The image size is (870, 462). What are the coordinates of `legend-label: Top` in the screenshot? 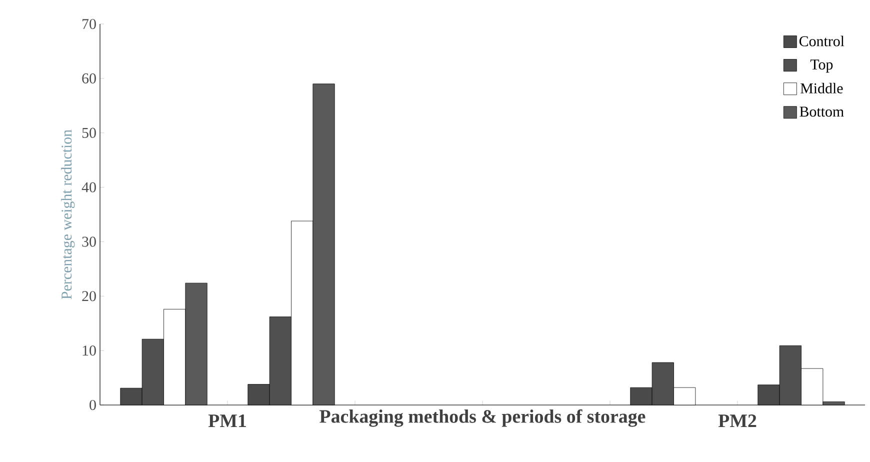 It's located at (821, 66).